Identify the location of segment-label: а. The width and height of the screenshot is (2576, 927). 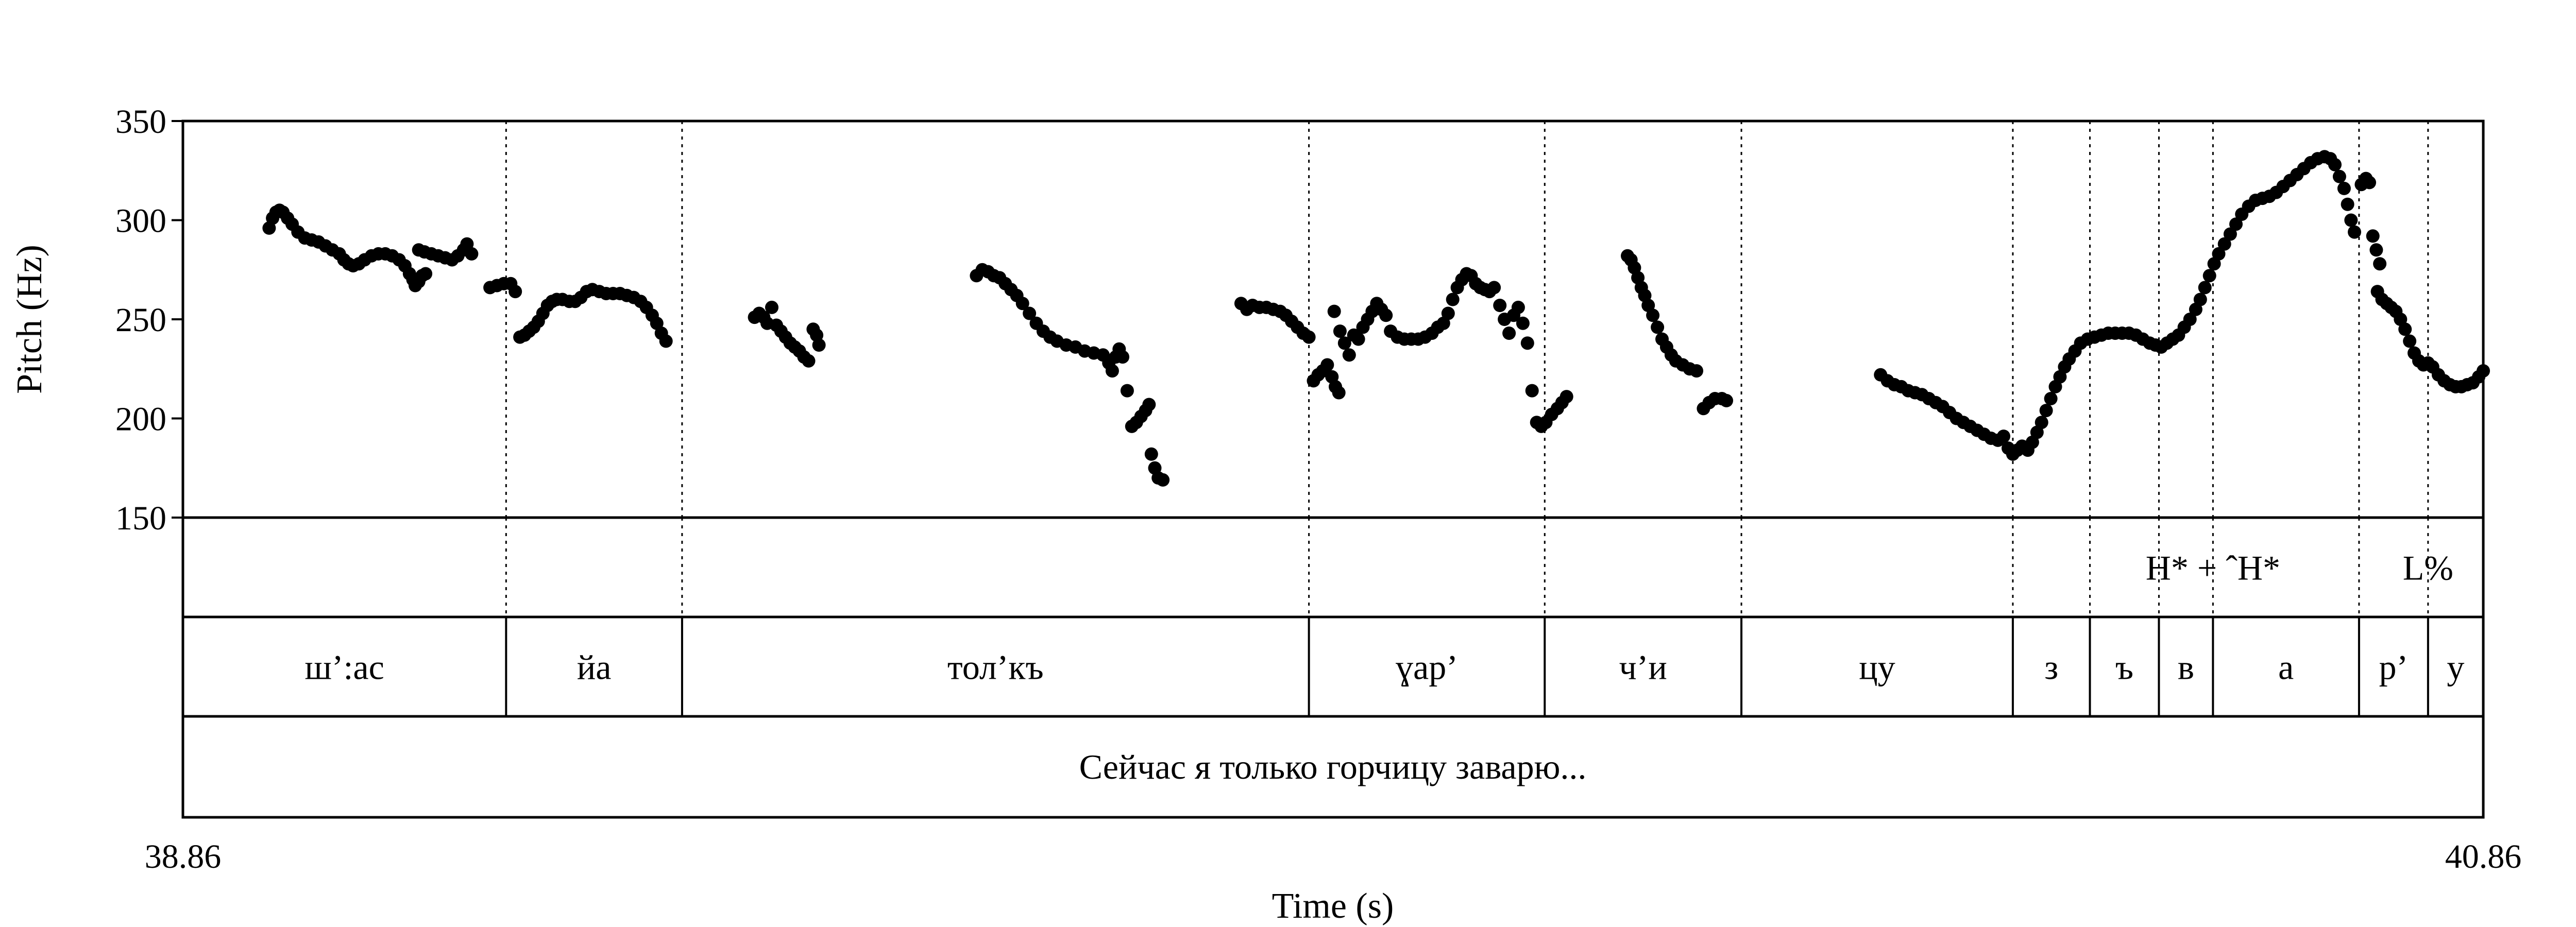
(2286, 667).